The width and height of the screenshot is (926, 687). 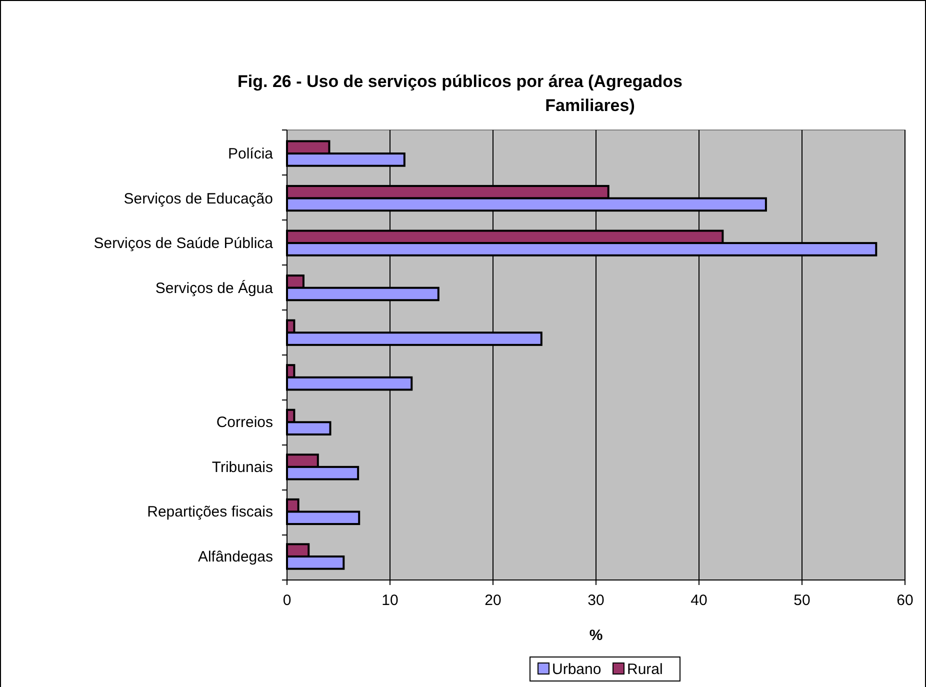 I want to click on x-tick-label: 40, so click(x=699, y=600).